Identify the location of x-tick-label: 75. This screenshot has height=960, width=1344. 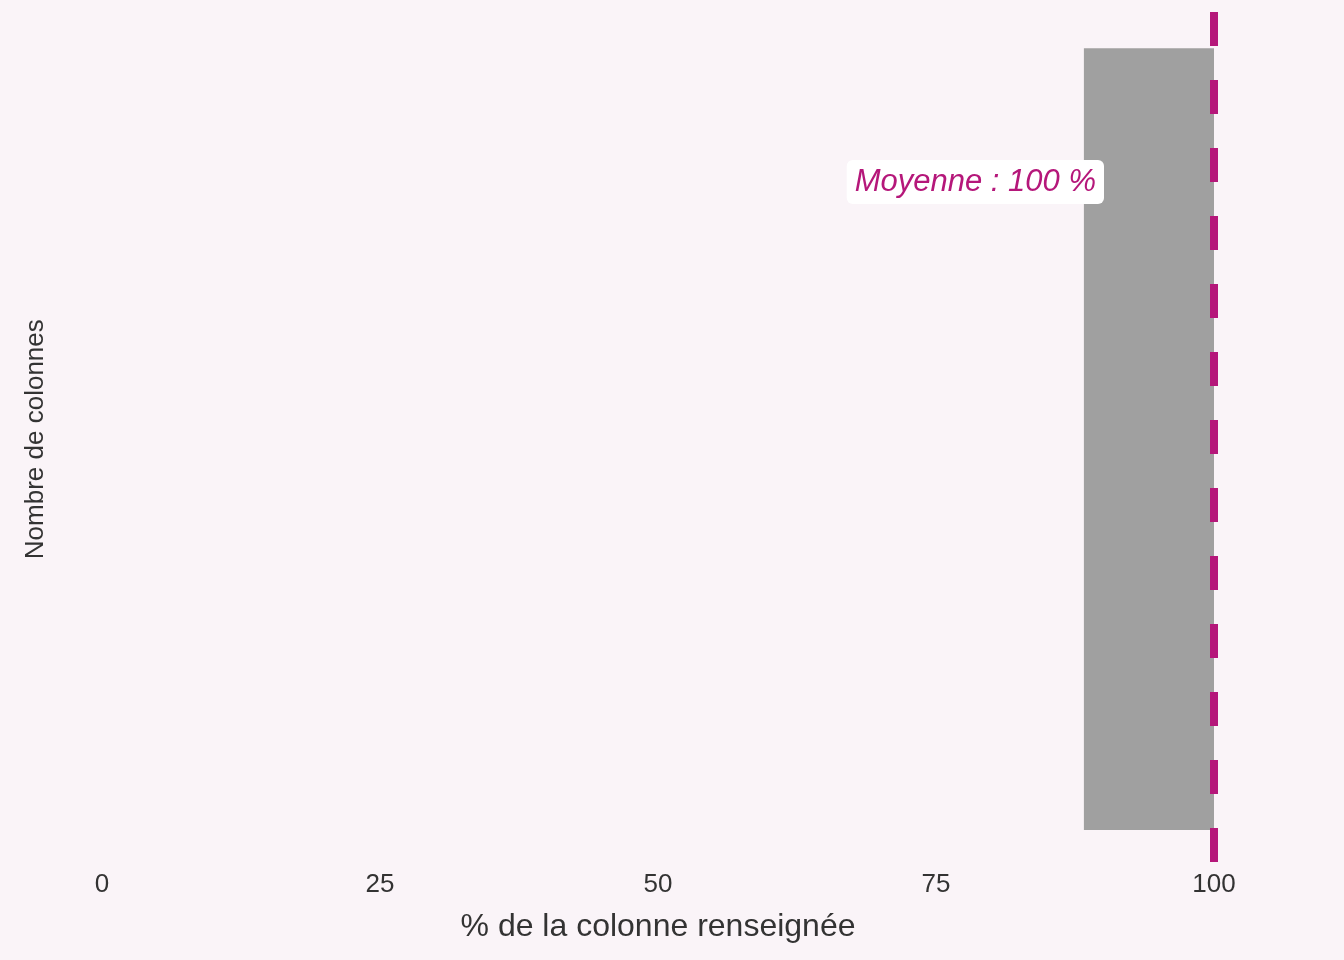
(936, 883).